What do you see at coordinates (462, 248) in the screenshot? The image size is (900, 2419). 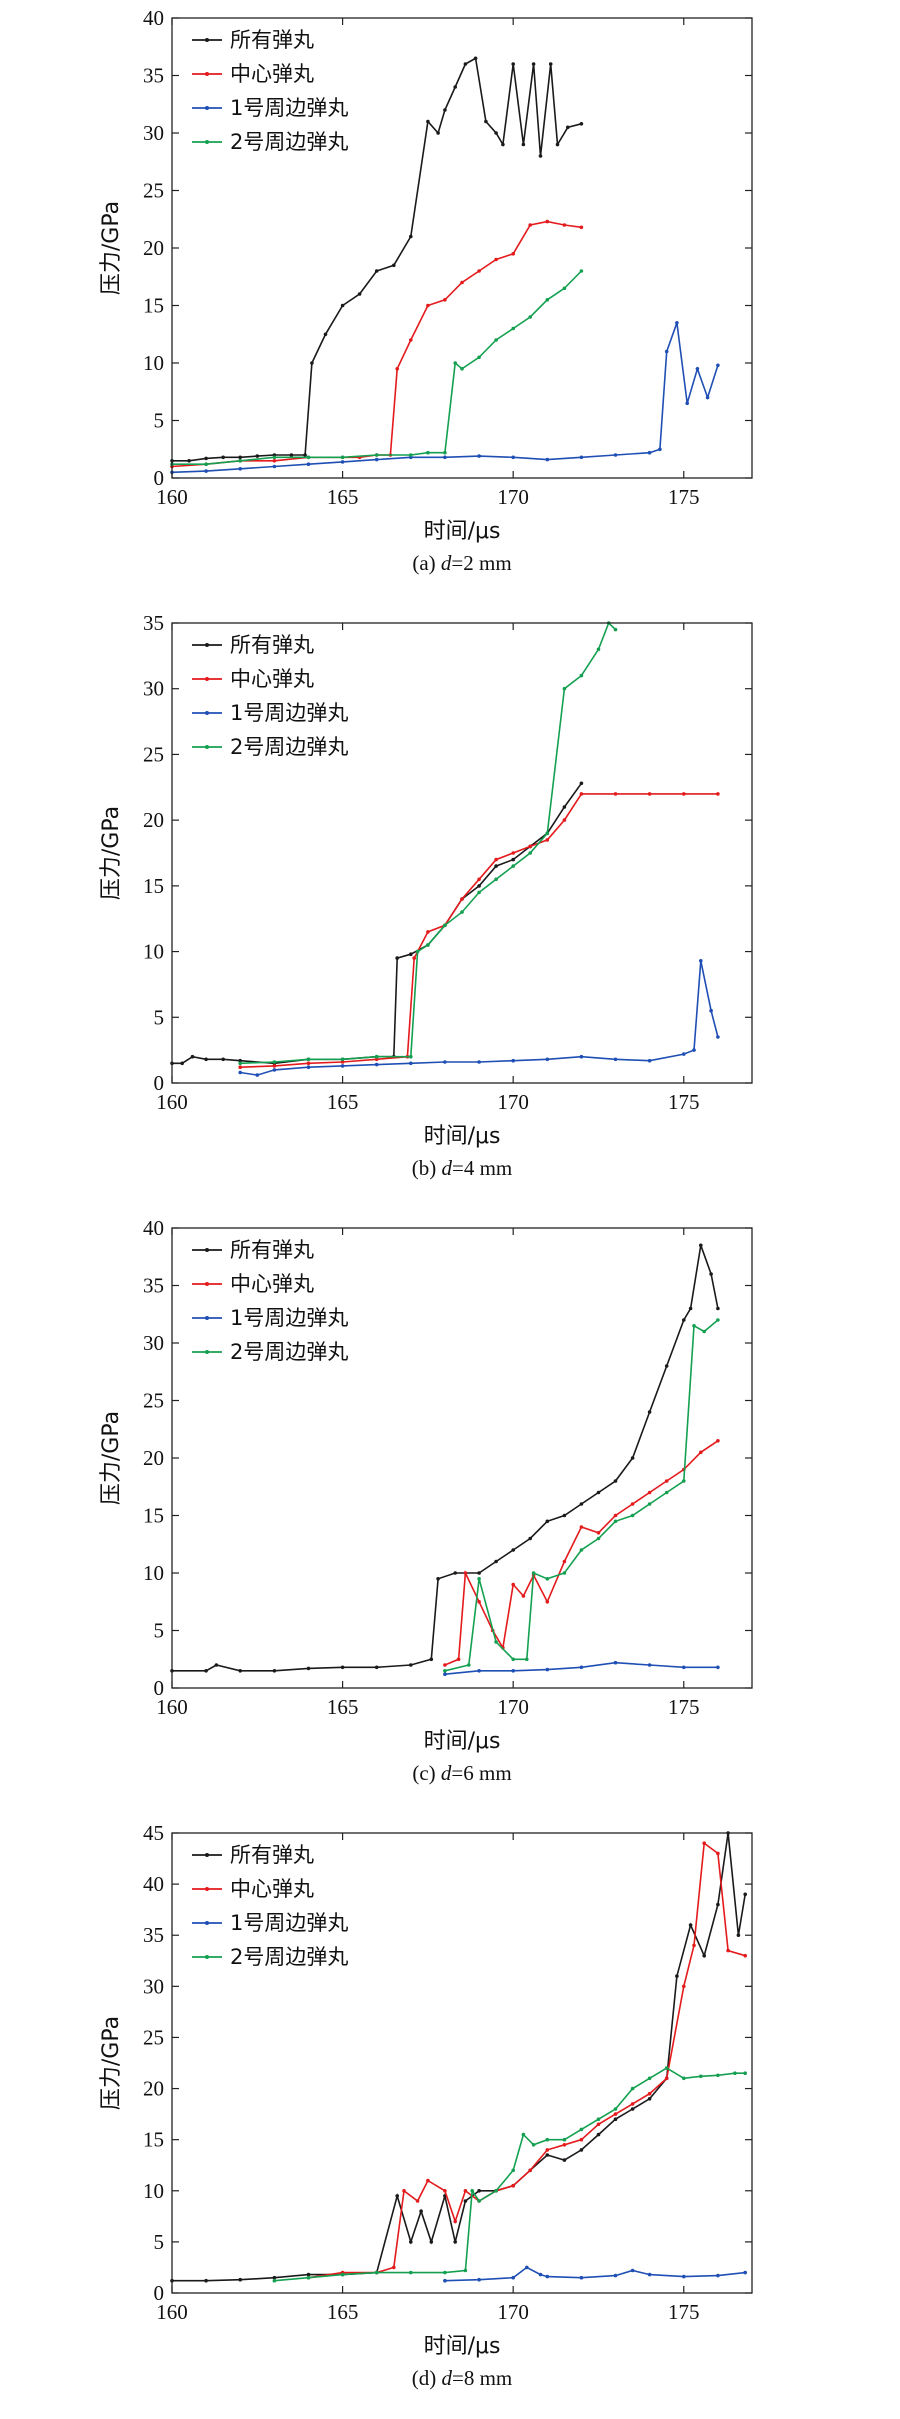 I see `plot-frame-a` at bounding box center [462, 248].